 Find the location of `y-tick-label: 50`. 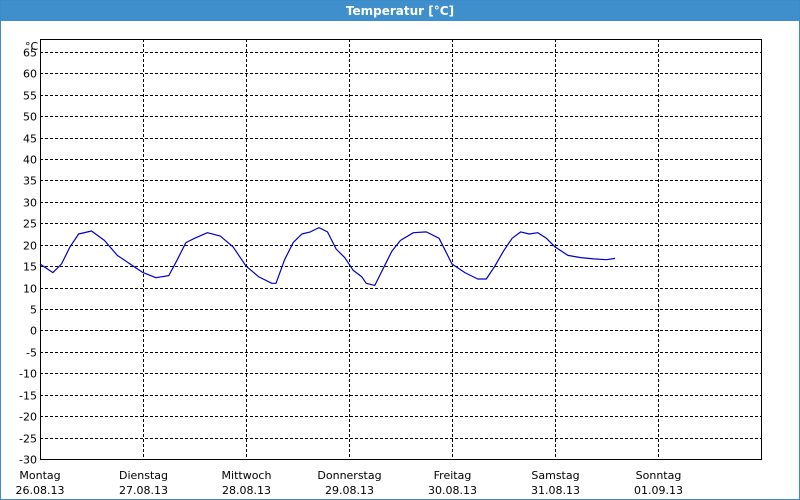

y-tick-label: 50 is located at coordinates (30, 117).